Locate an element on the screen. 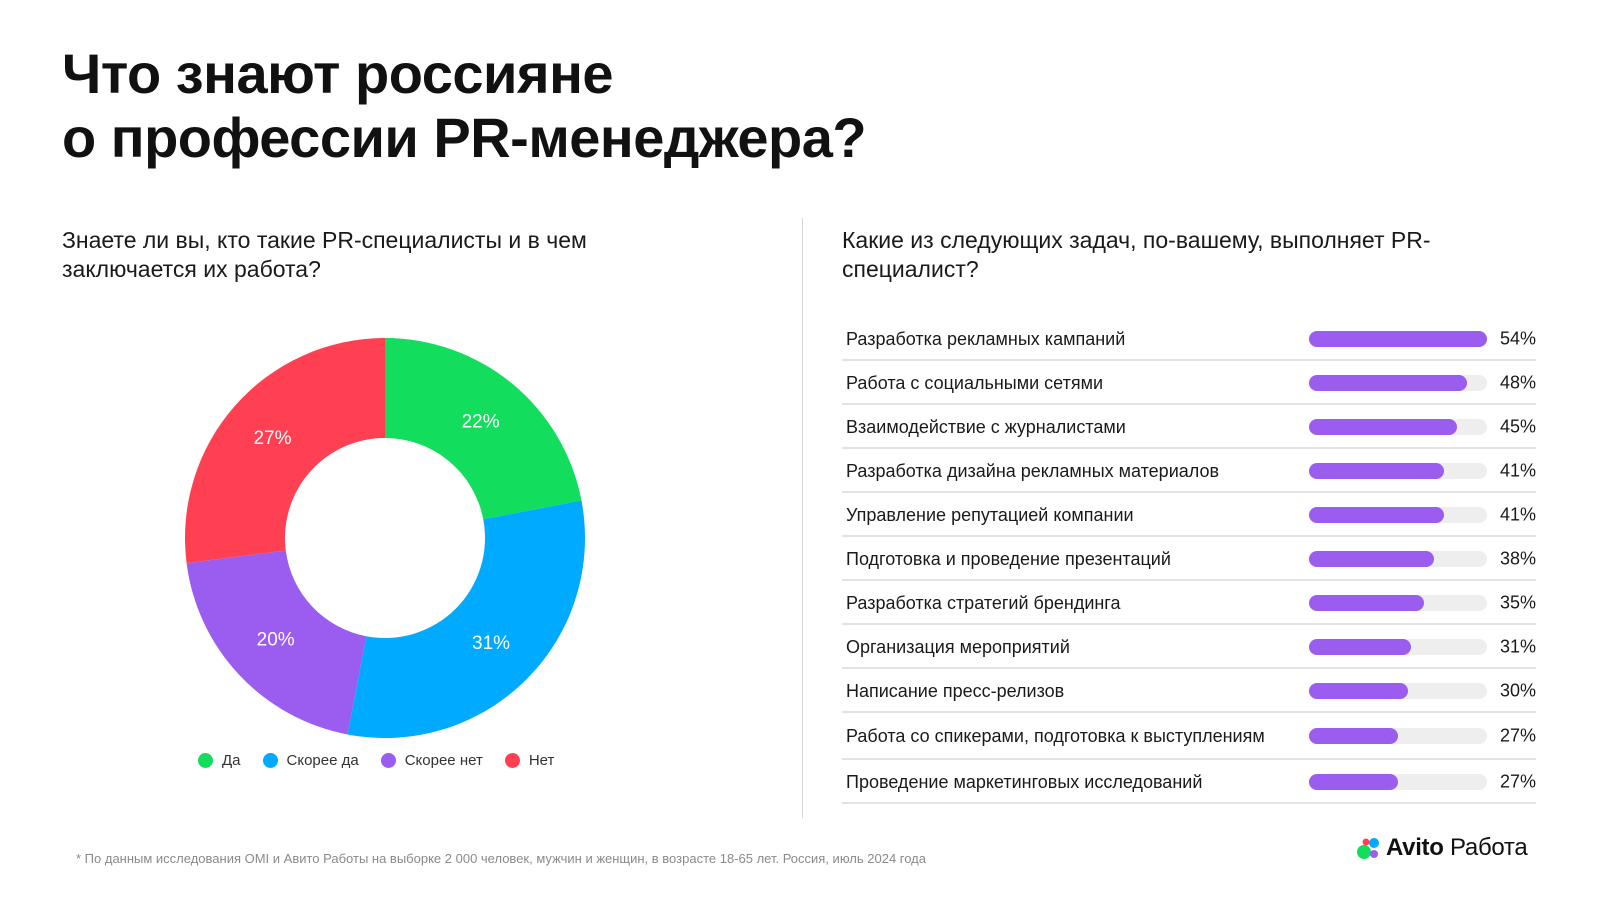  bar-row: Управление репутацией компании 41% is located at coordinates (1189, 515).